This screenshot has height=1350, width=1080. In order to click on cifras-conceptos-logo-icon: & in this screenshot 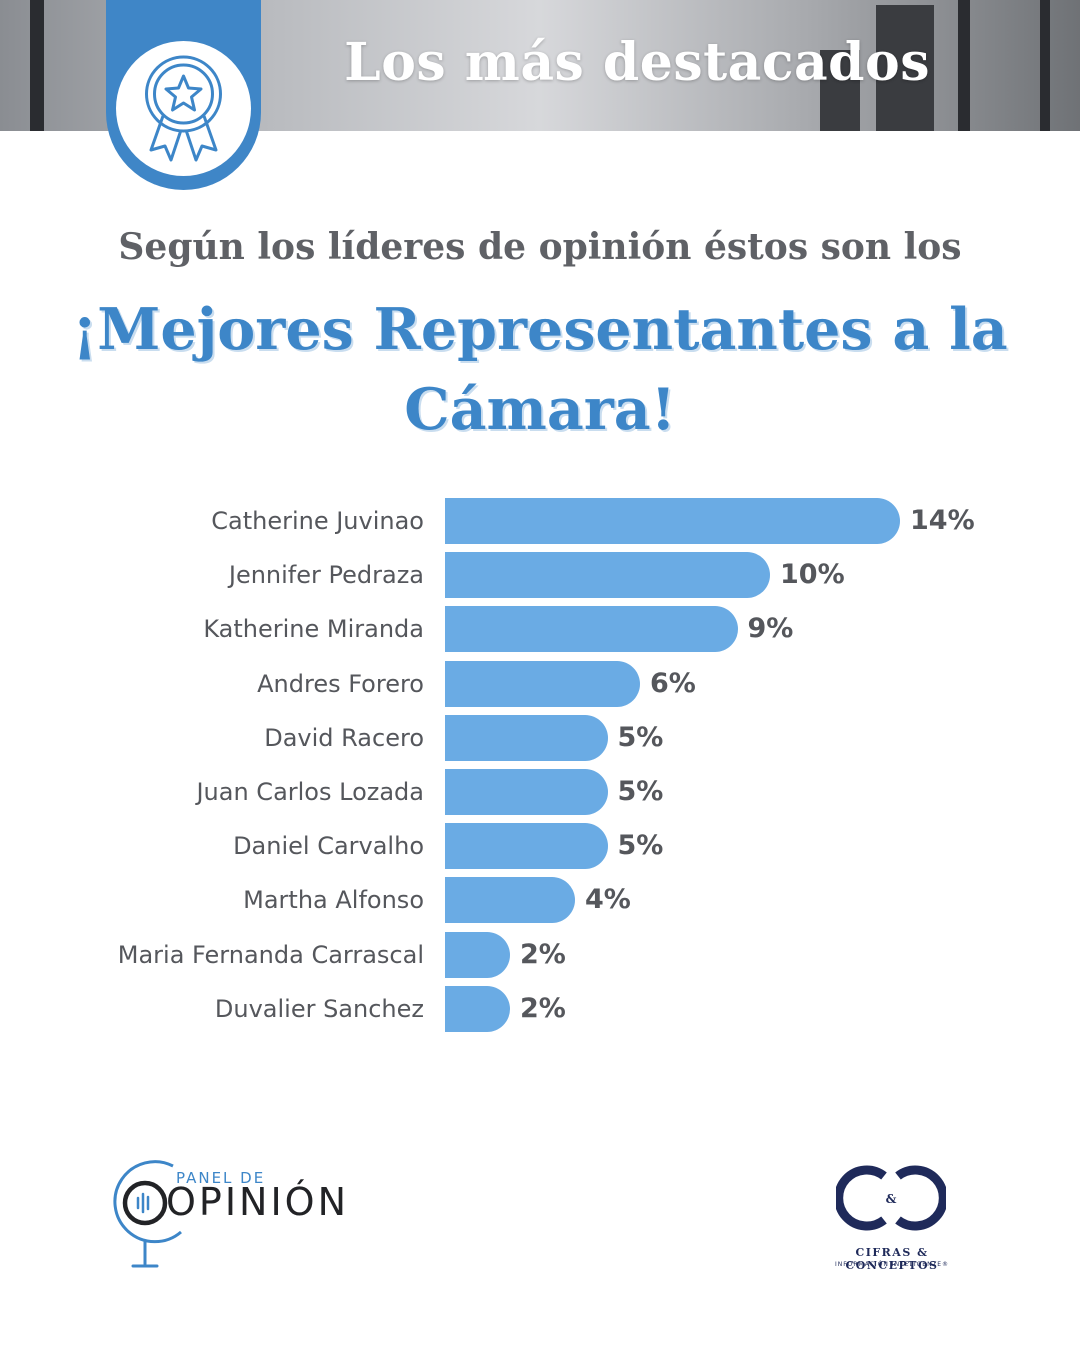, I will do `click(891, 1198)`.